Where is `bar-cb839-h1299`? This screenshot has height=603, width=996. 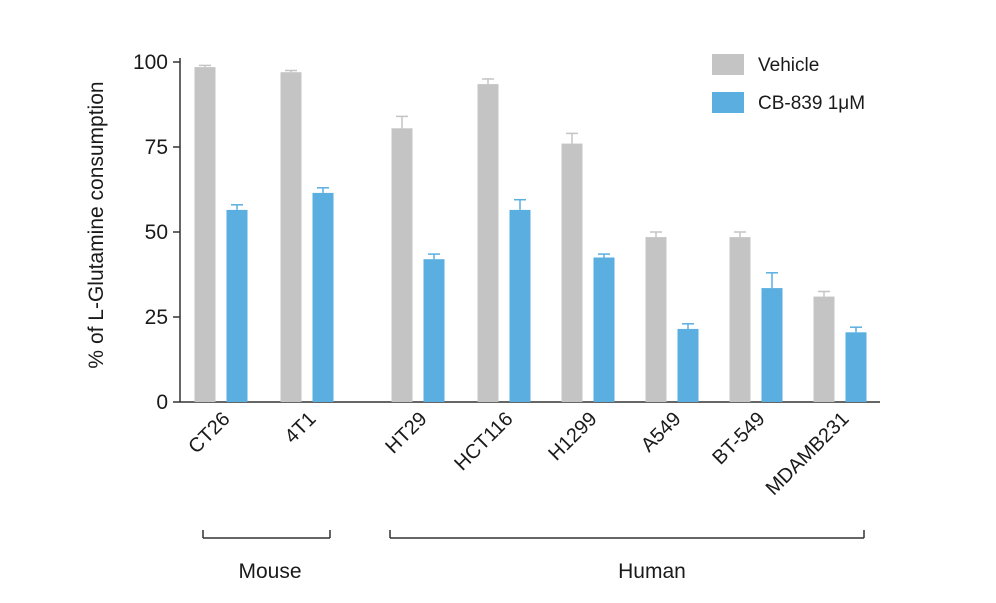 bar-cb839-h1299 is located at coordinates (604, 329).